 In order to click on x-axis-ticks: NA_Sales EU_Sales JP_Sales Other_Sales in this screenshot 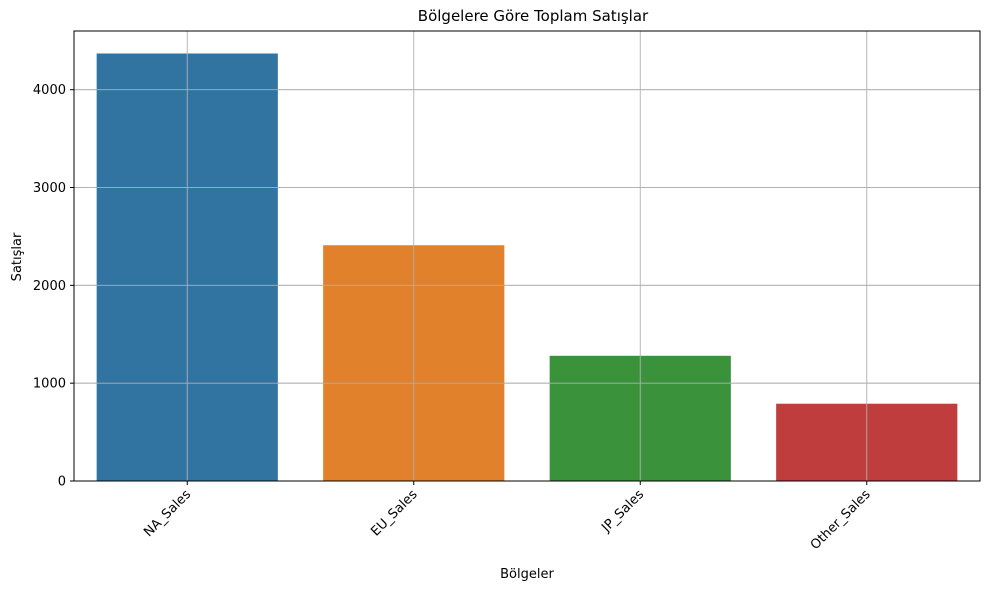, I will do `click(507, 517)`.